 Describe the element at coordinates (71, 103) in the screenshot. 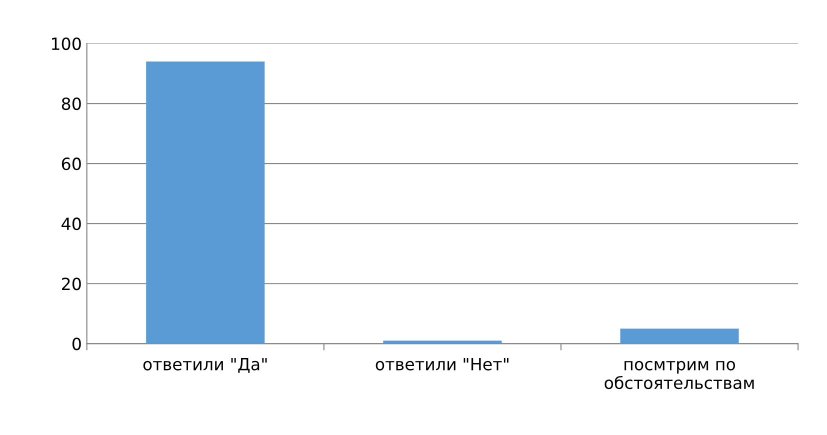

I see `y-tick-label: 80` at that location.